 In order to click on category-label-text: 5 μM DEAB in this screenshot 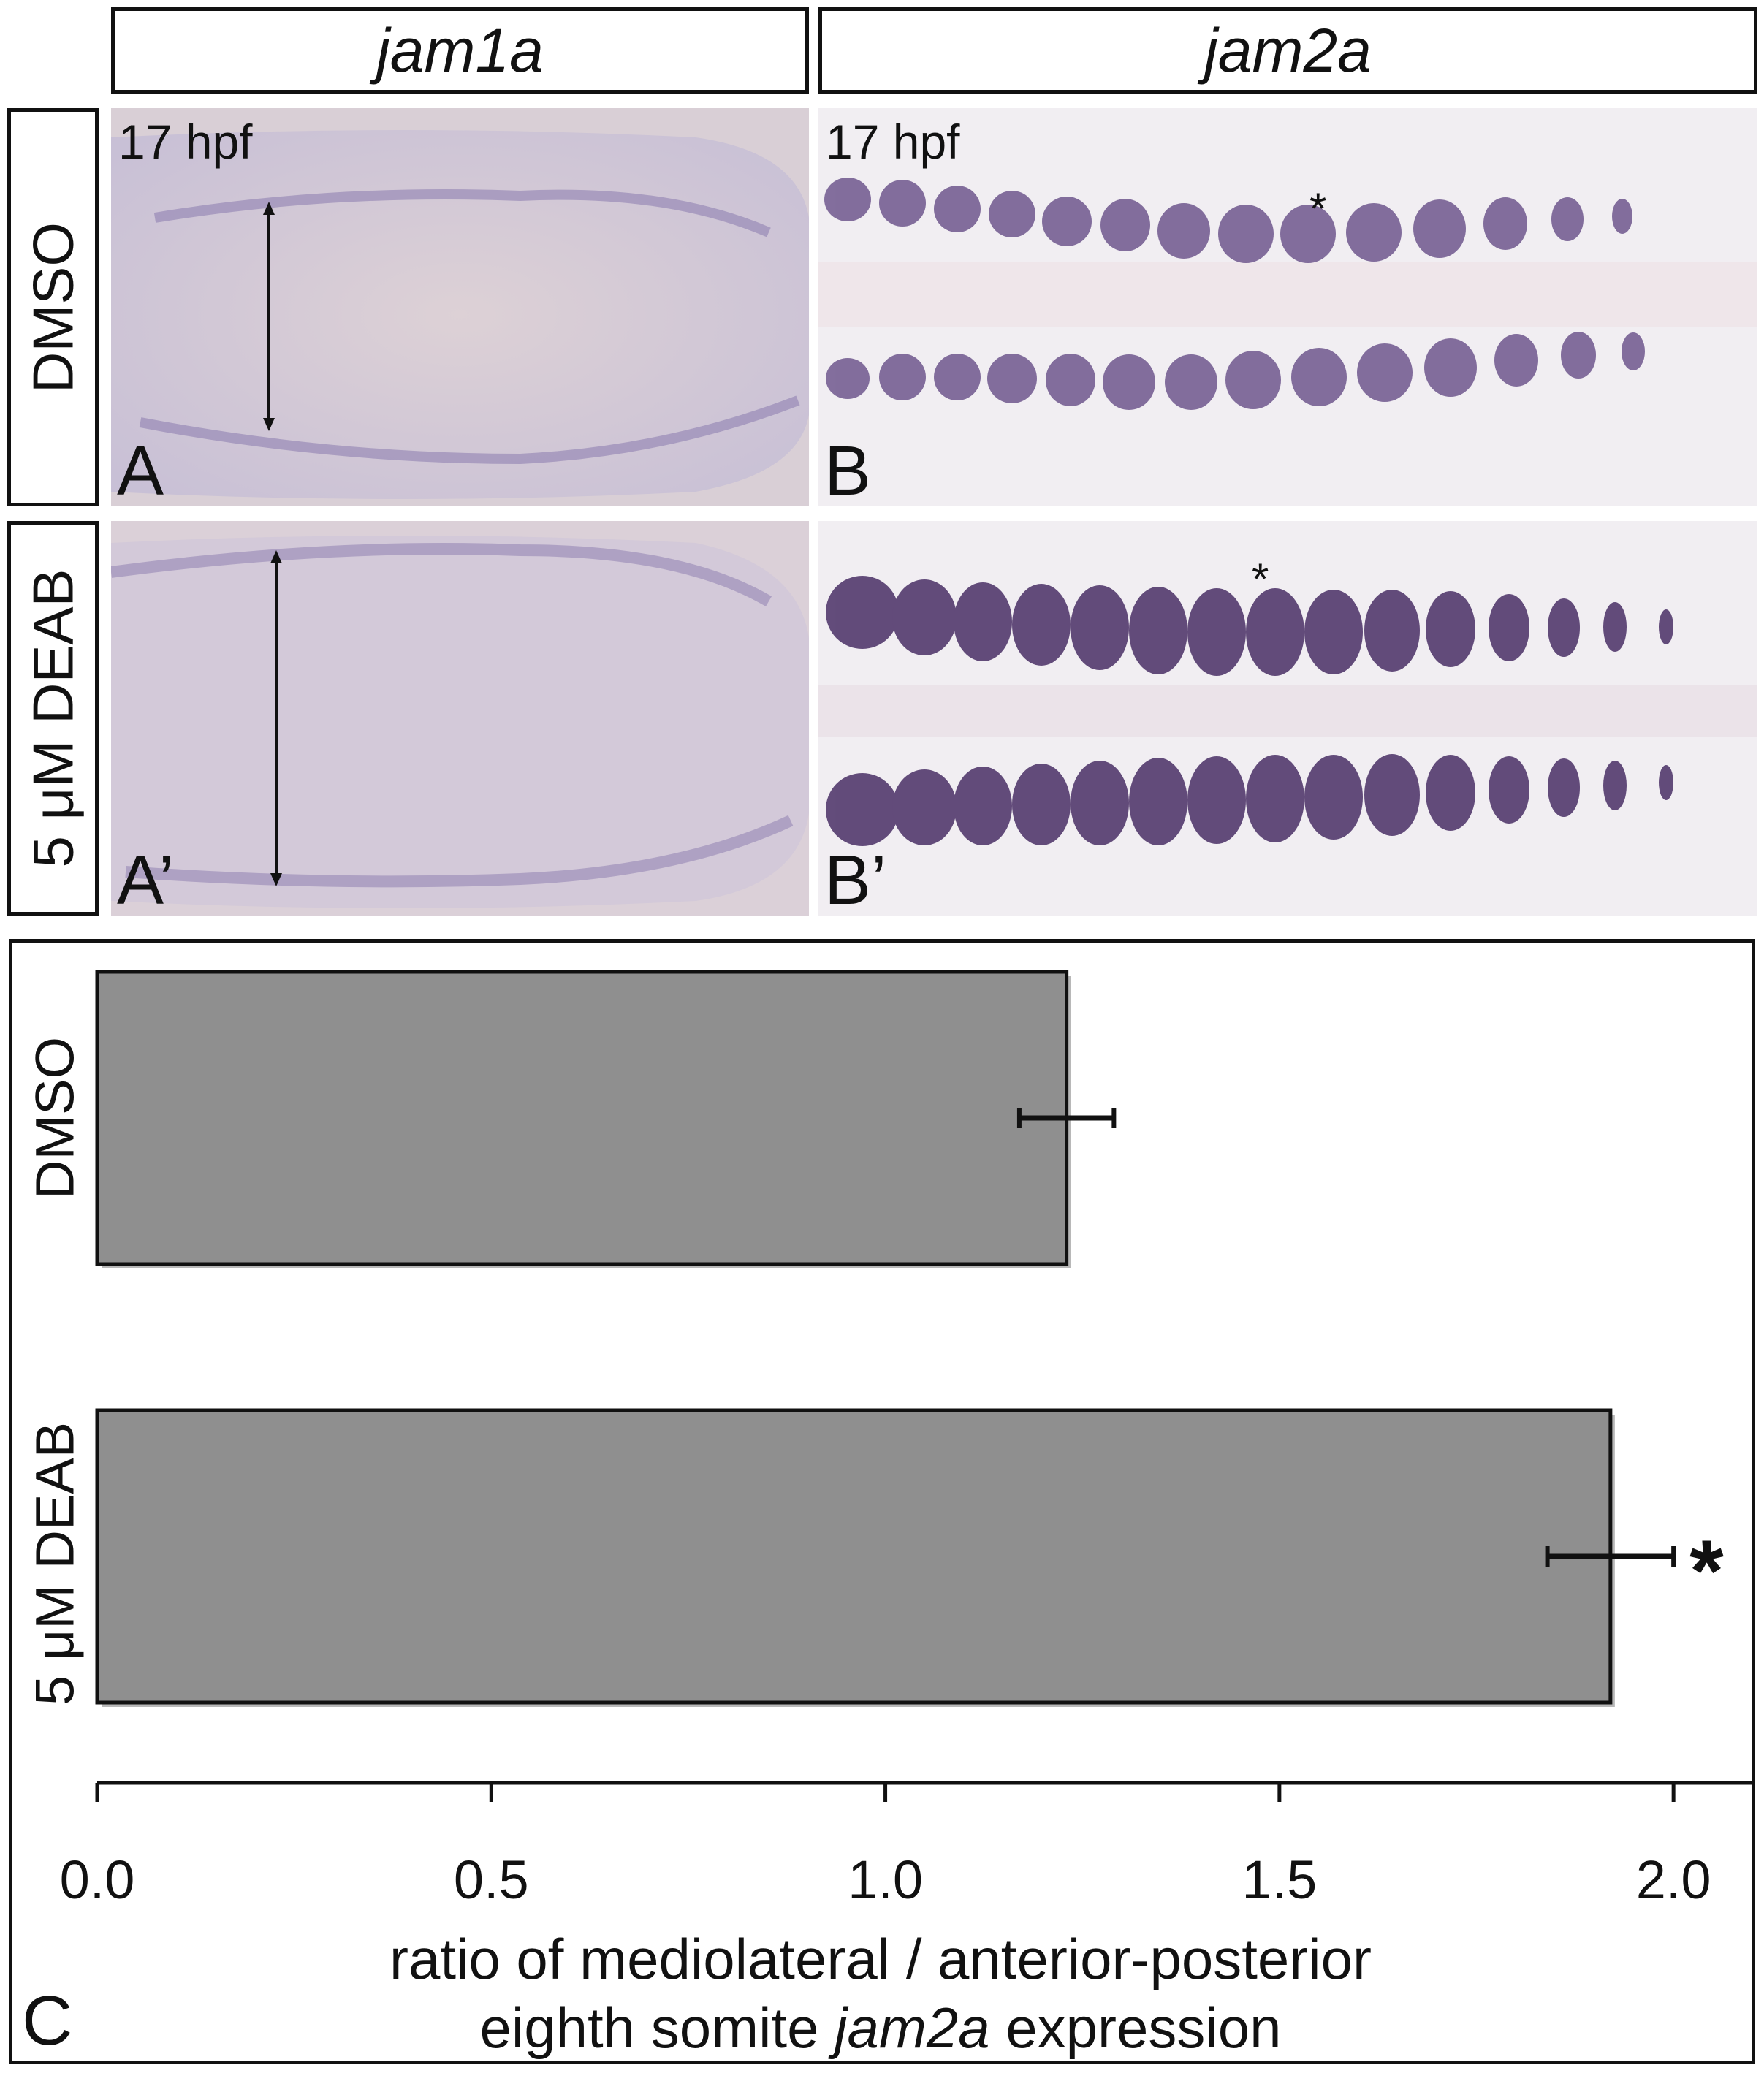, I will do `click(54, 1563)`.